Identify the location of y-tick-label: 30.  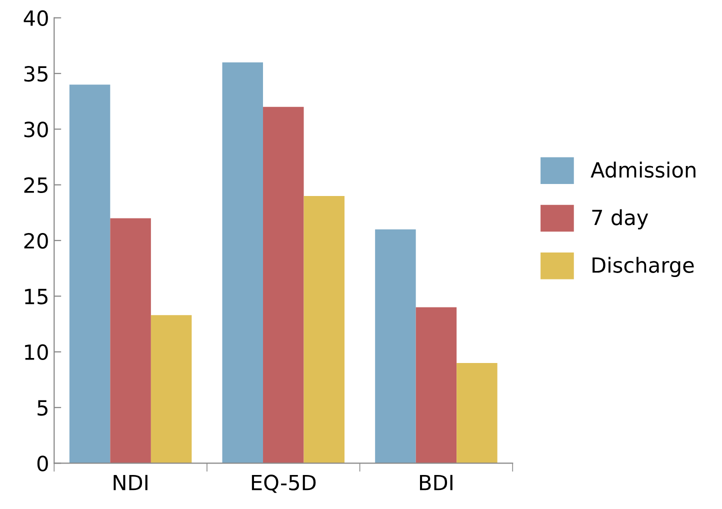
(36, 130).